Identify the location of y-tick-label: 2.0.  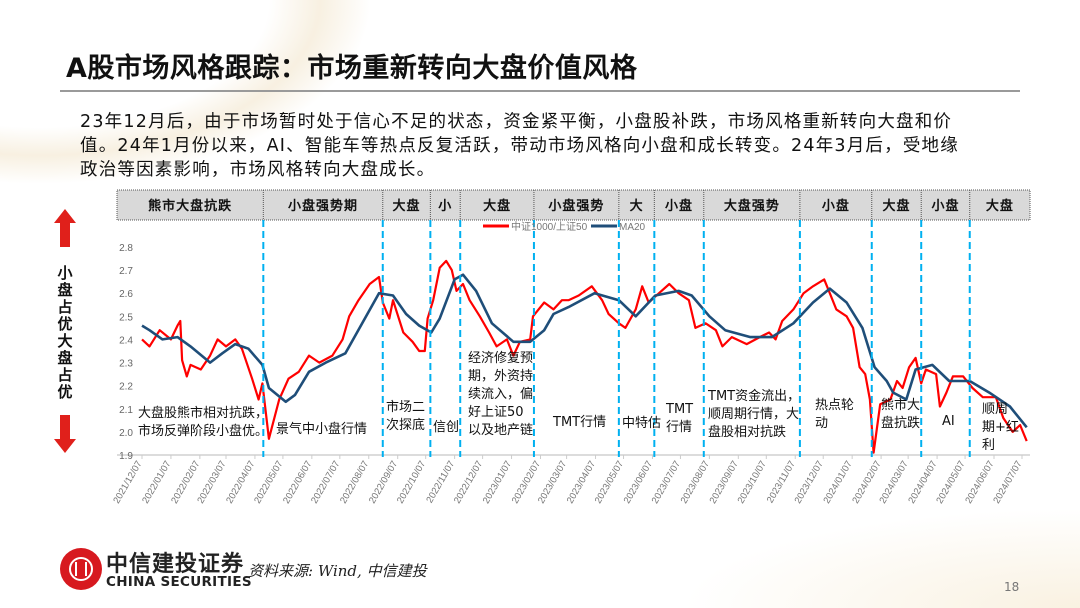
(126, 433).